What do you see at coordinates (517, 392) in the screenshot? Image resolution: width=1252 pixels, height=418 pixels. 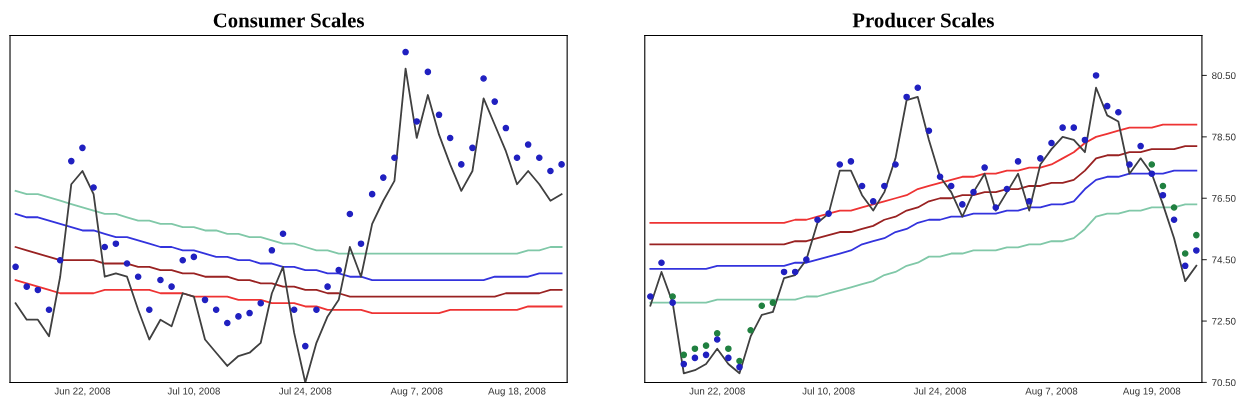 I see `x-tick-label: Aug 18, 2008` at bounding box center [517, 392].